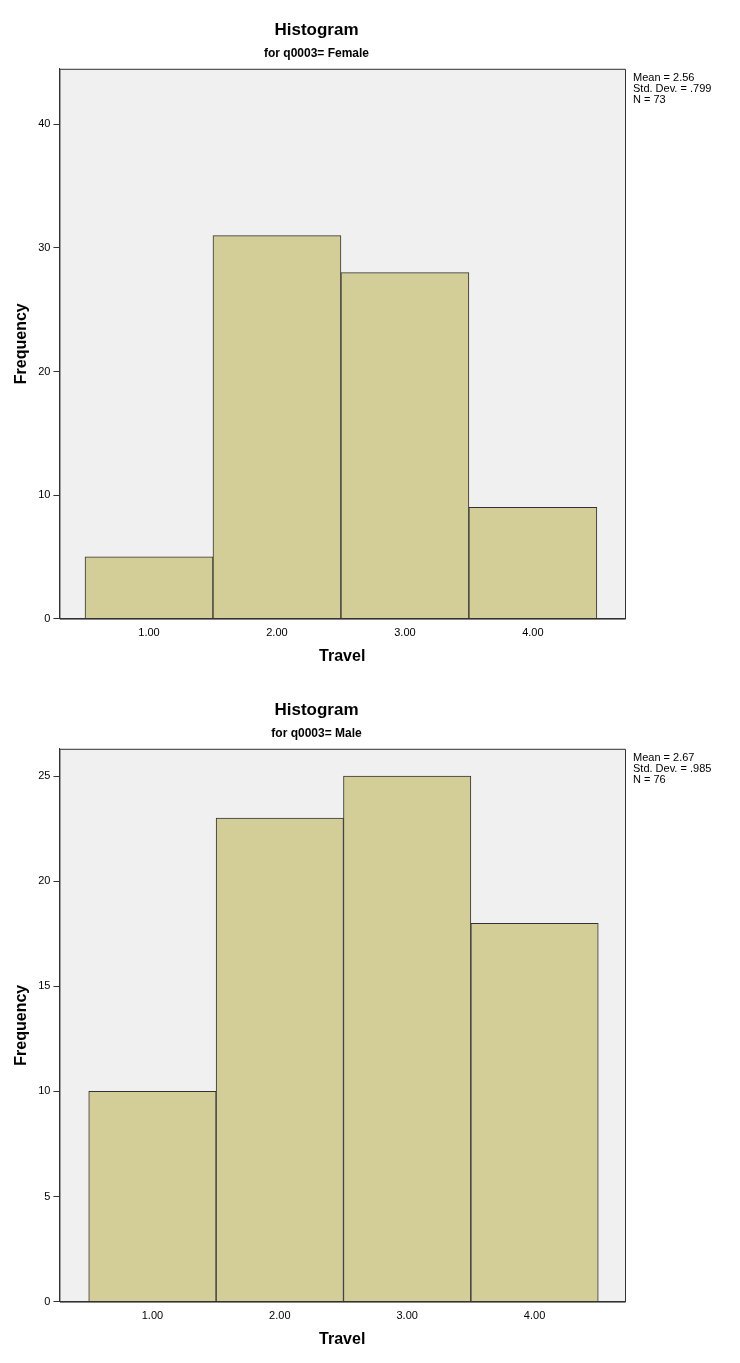 The height and width of the screenshot is (1363, 740). I want to click on text: N = 76, so click(649, 779).